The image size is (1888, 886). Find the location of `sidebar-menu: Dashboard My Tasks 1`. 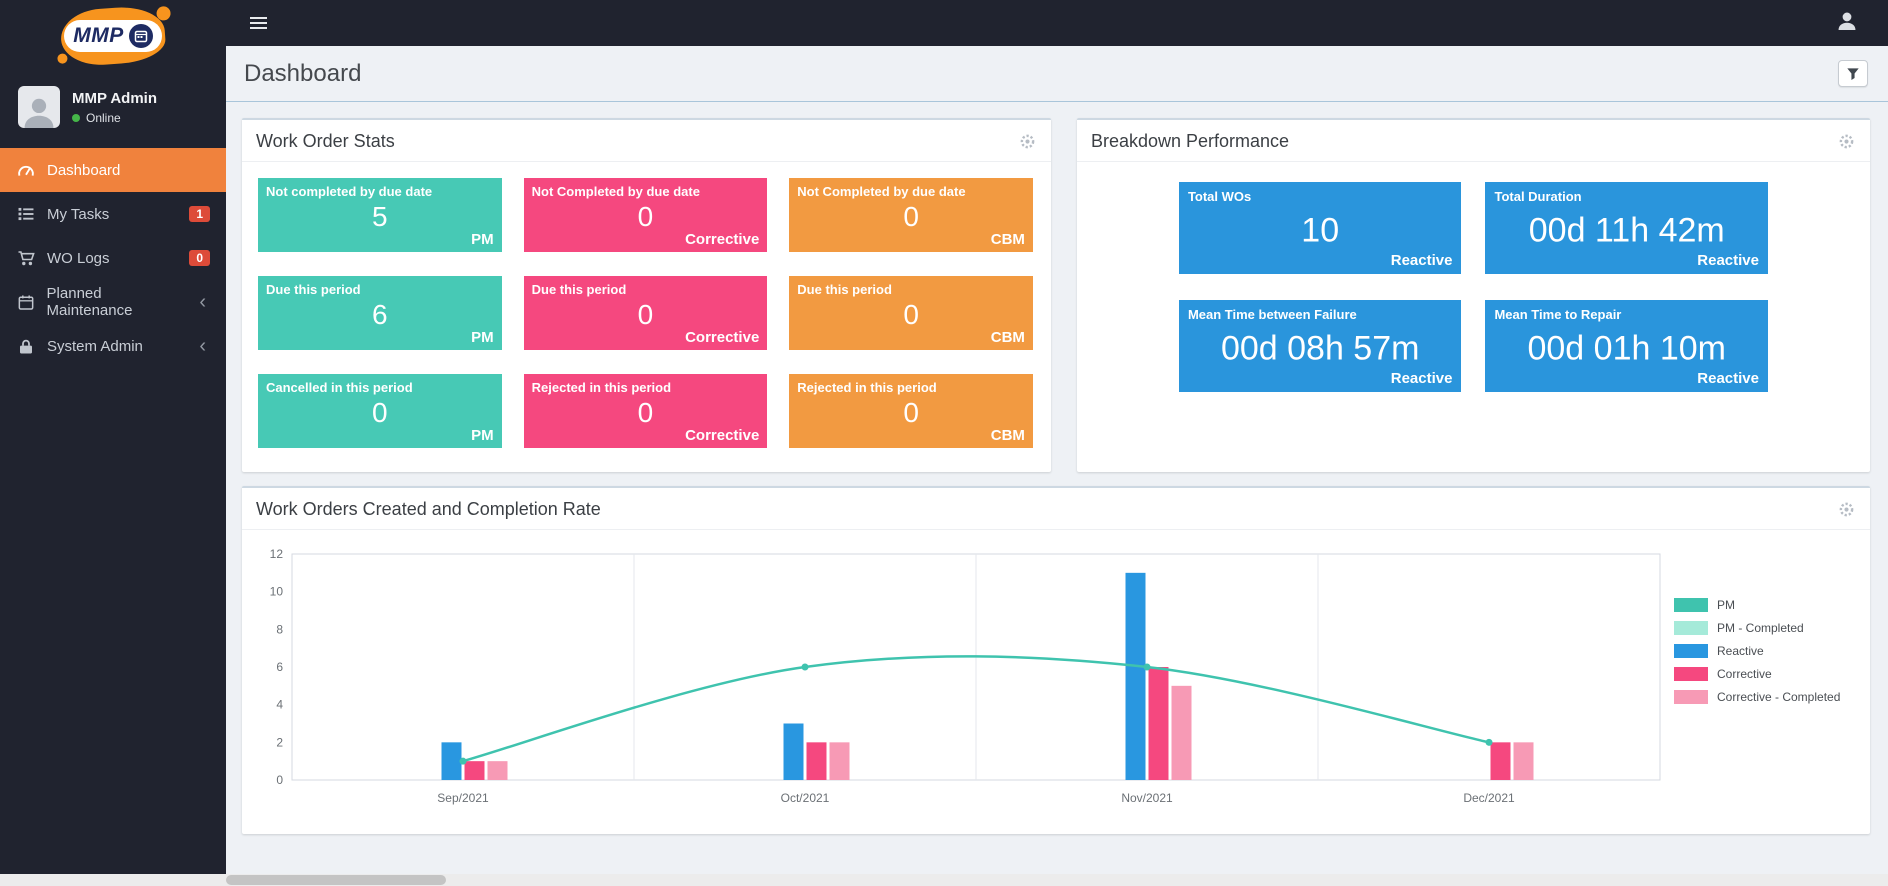

sidebar-menu: Dashboard My Tasks 1 is located at coordinates (113, 258).